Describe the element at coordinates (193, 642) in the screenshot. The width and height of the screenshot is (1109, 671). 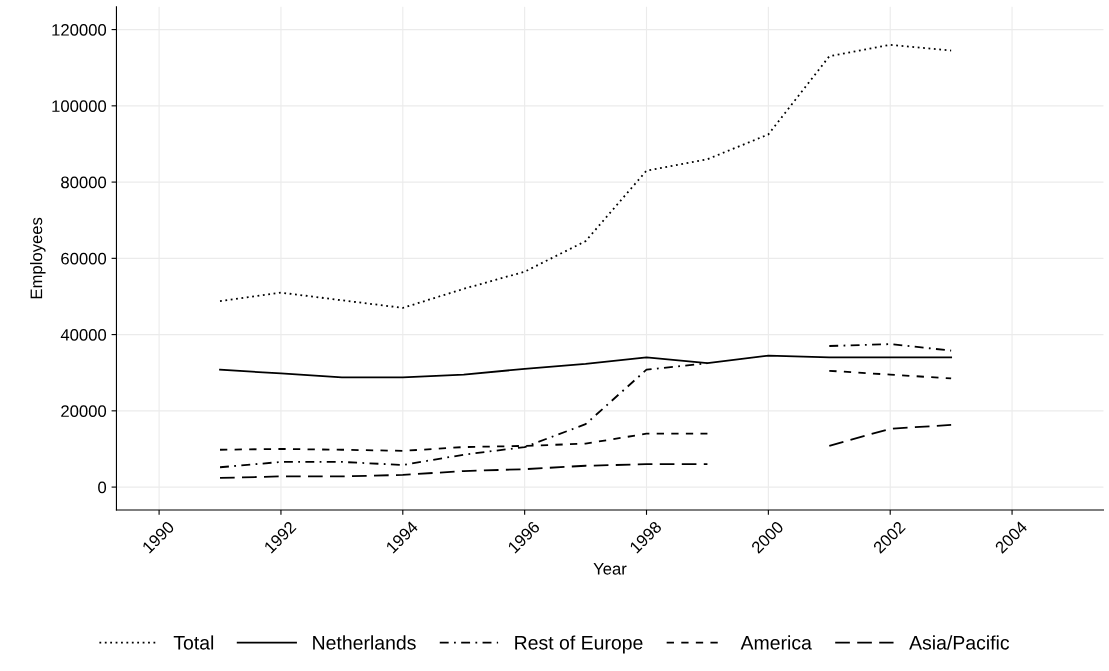
I see `legend-label: Total` at that location.